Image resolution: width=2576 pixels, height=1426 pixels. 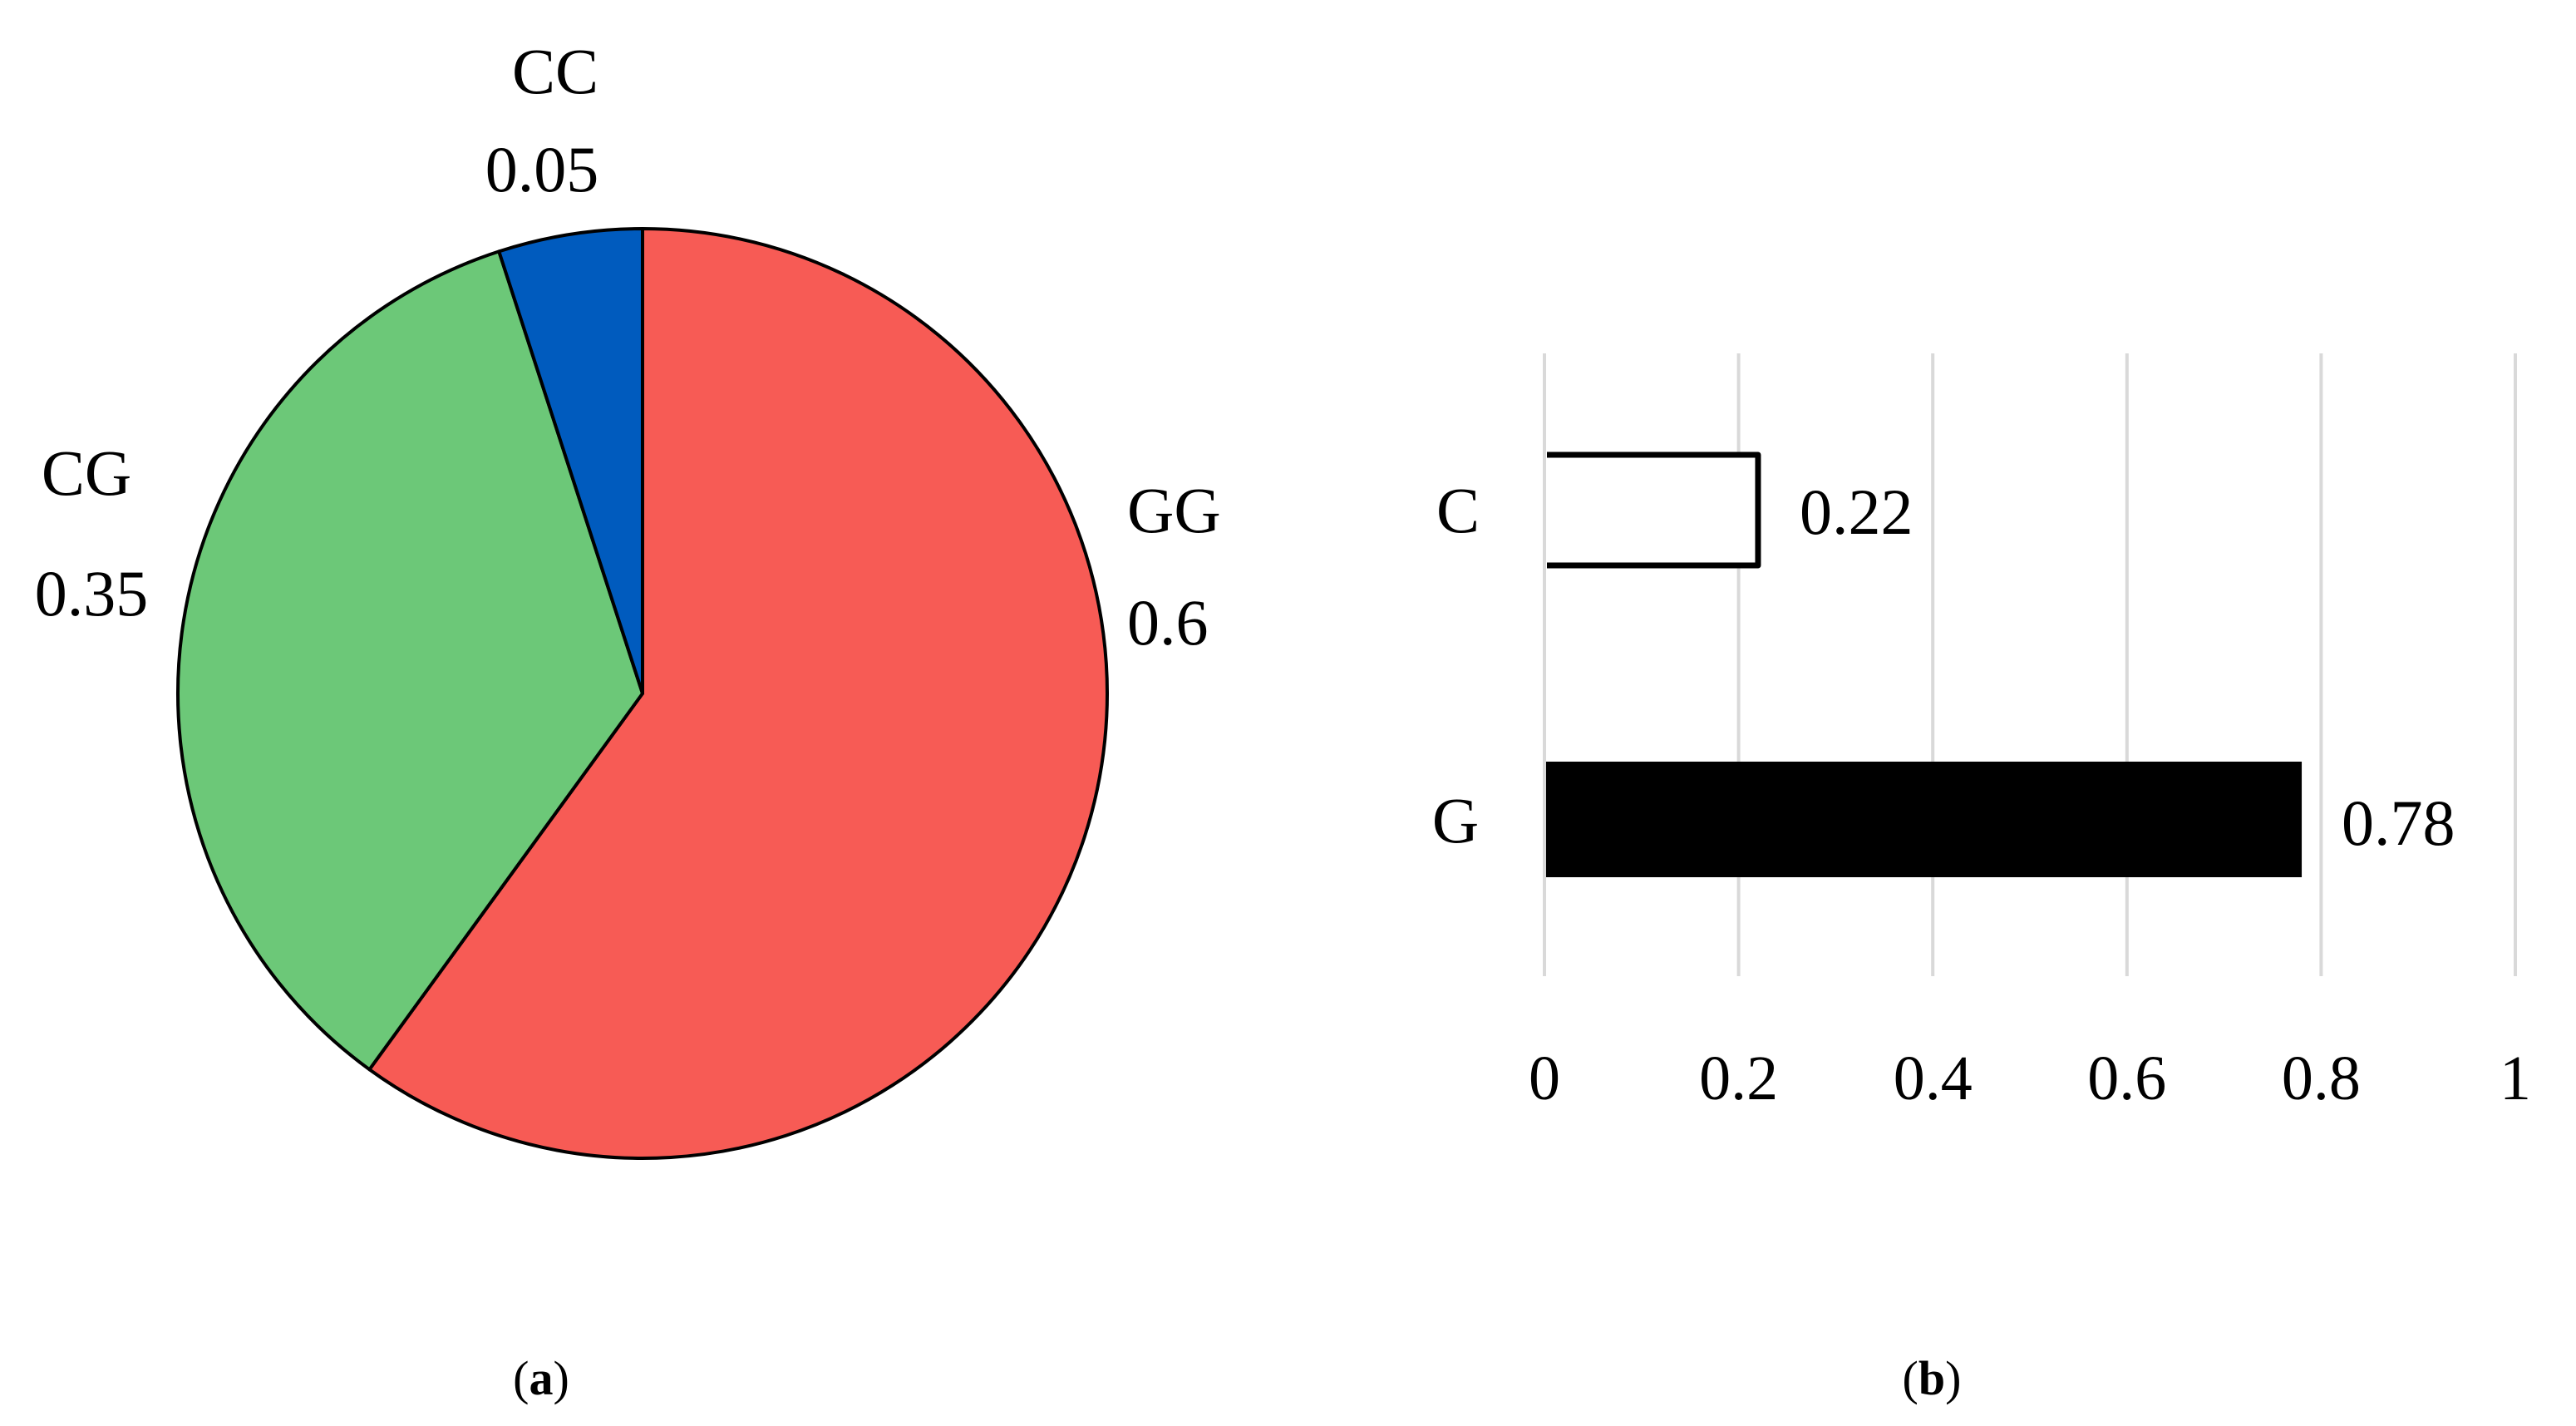 I want to click on bar-c, so click(x=1654, y=510).